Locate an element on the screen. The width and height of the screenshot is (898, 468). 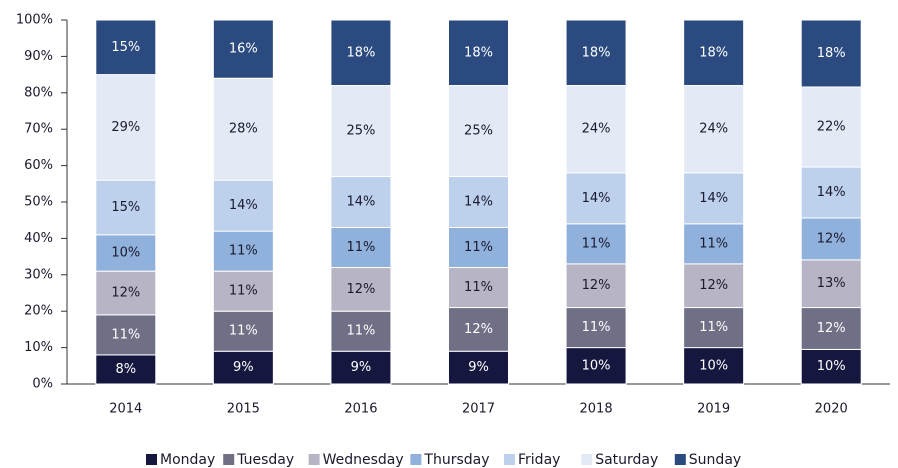
x-tick-label: 2016 is located at coordinates (360, 409).